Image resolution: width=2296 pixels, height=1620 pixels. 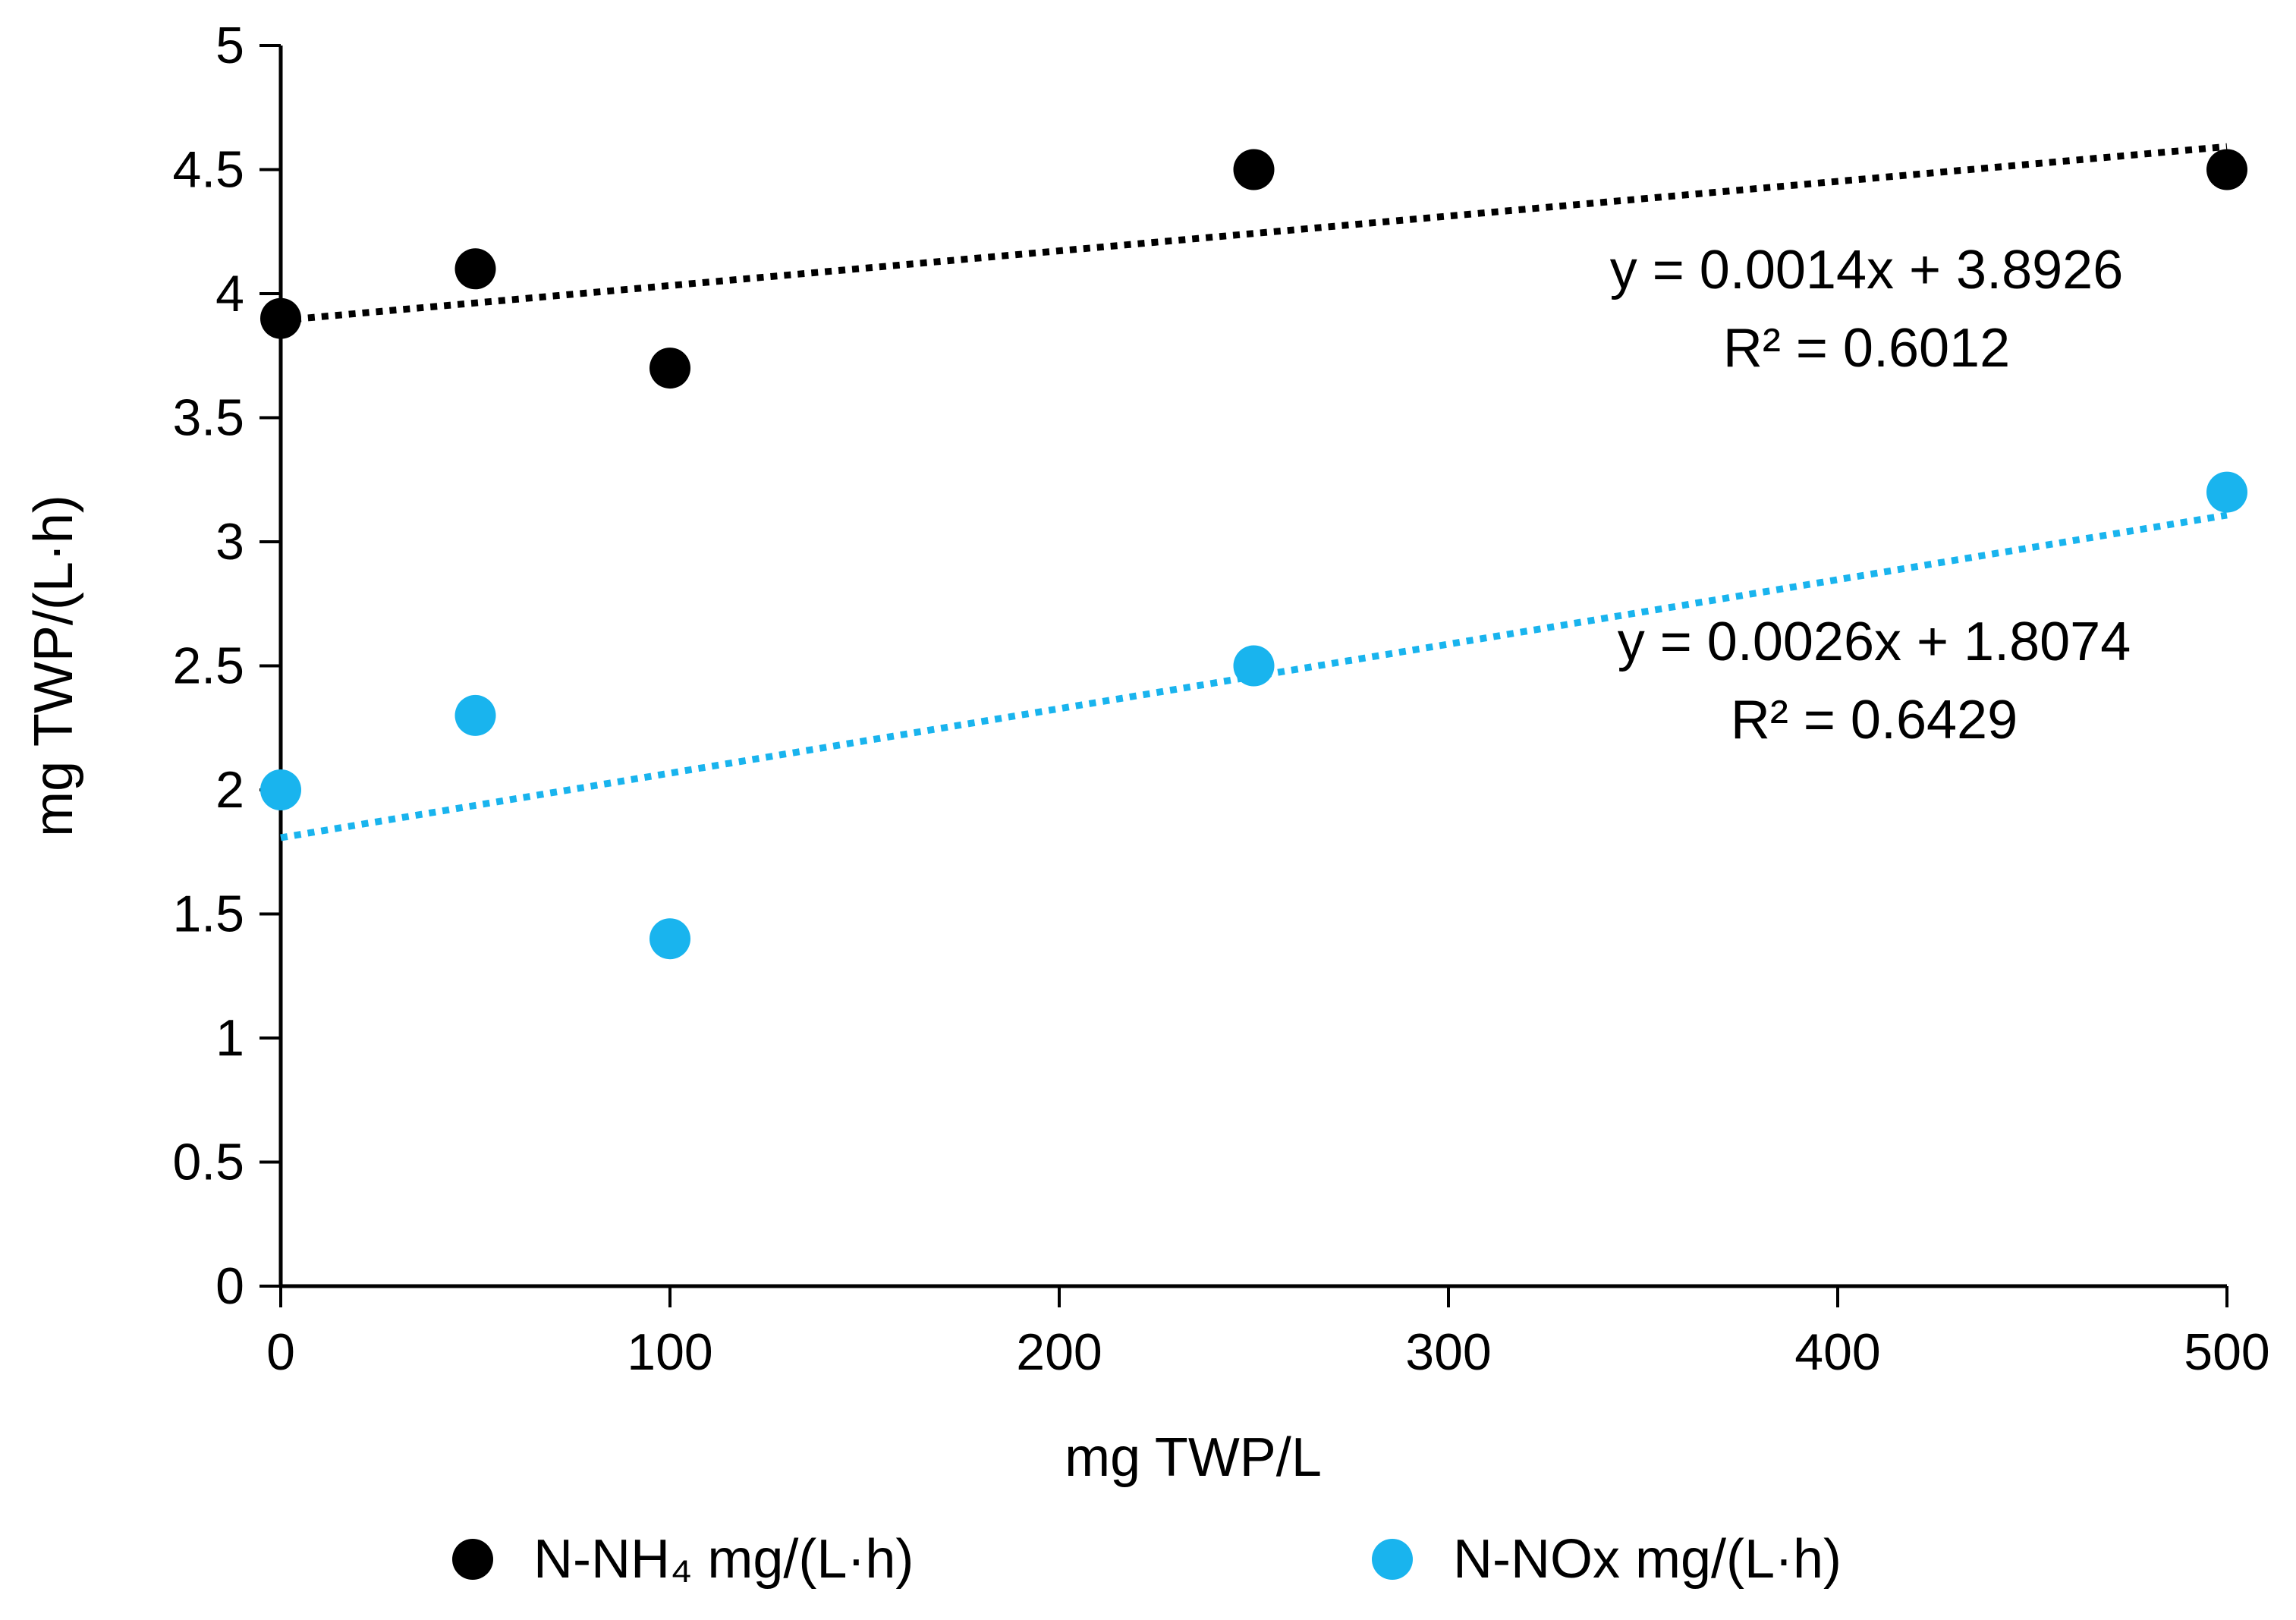 What do you see at coordinates (2226, 1352) in the screenshot?
I see `x-tick-label: 500` at bounding box center [2226, 1352].